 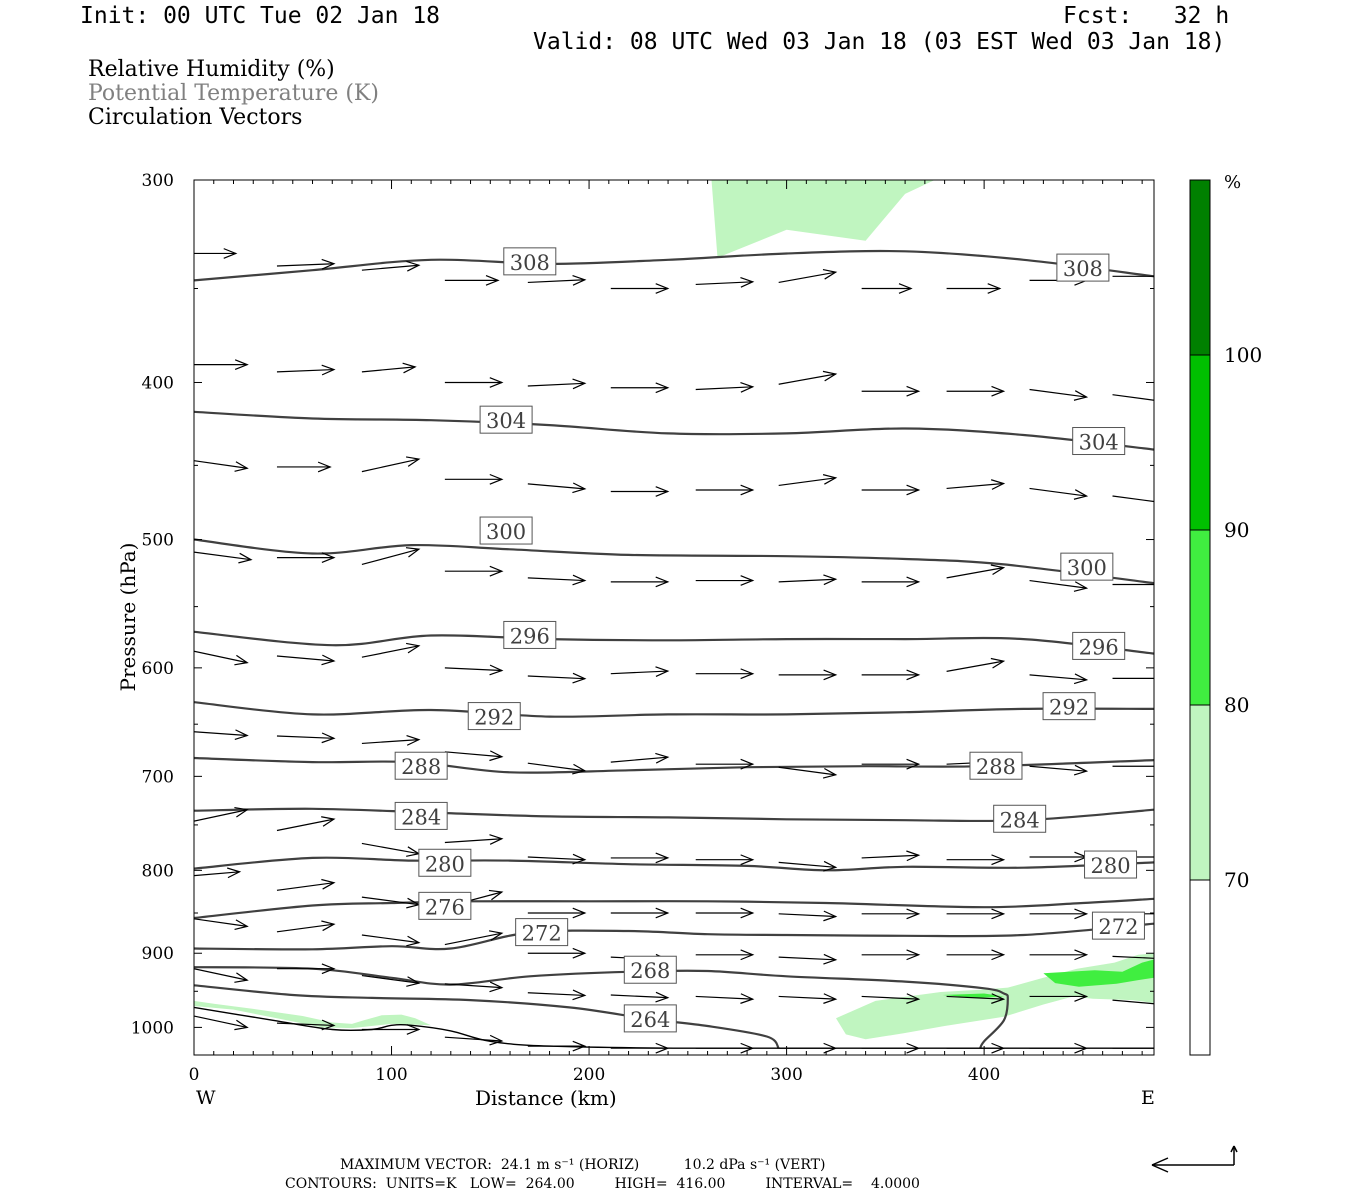 I want to click on y-tick-label: 600, so click(x=158, y=669).